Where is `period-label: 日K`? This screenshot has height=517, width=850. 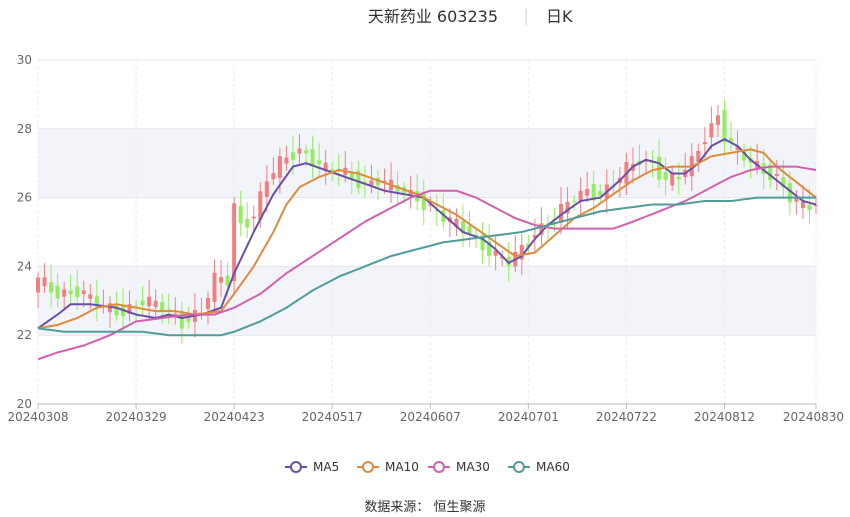 period-label: 日K is located at coordinates (559, 16).